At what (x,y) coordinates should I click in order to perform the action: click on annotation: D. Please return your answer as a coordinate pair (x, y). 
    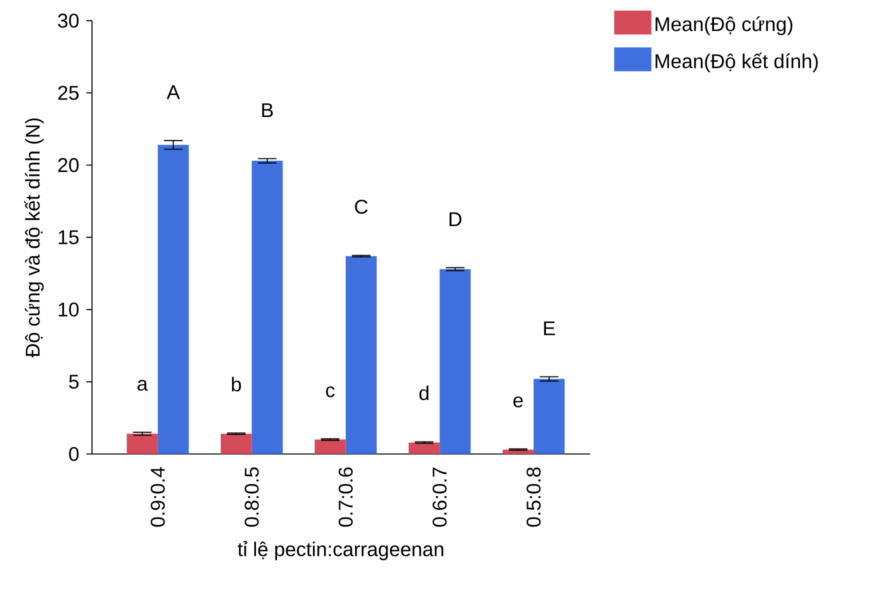
    Looking at the image, I should click on (456, 219).